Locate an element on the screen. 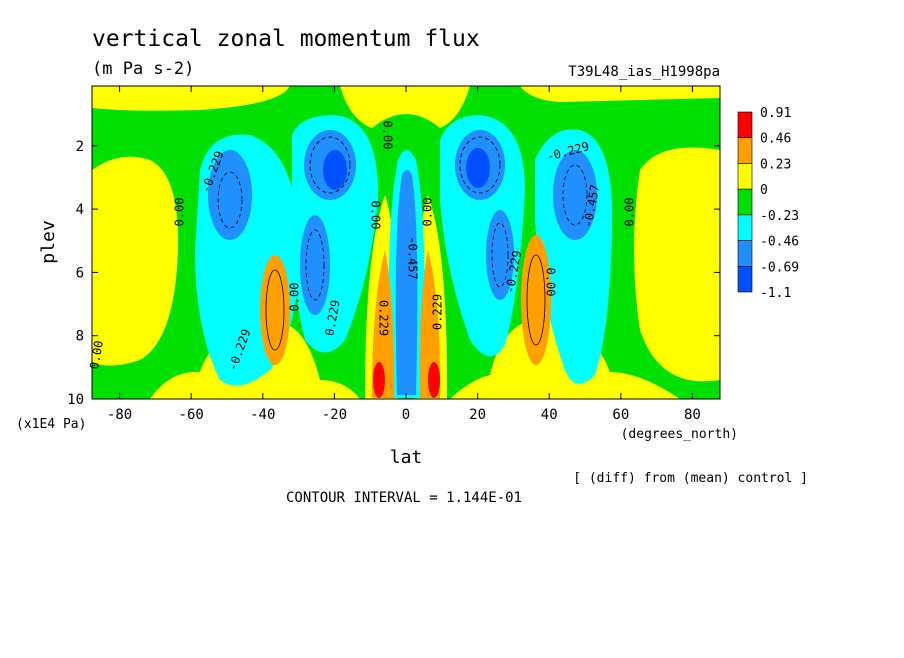  y-axis-label: plev is located at coordinates (48, 241).